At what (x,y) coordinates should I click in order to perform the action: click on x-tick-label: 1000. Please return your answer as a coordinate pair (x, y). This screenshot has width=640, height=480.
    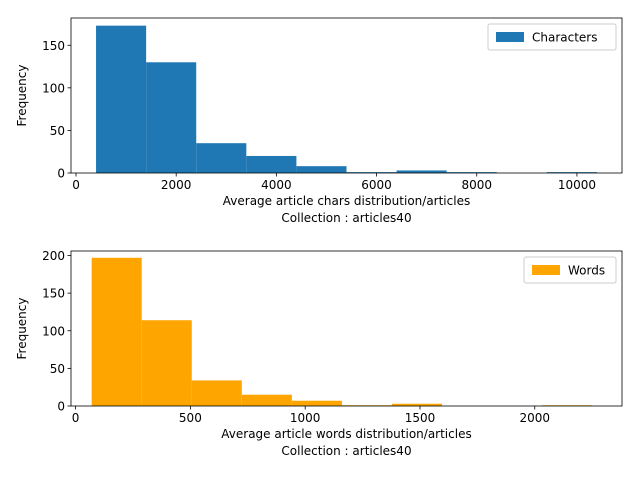
    Looking at the image, I should click on (305, 418).